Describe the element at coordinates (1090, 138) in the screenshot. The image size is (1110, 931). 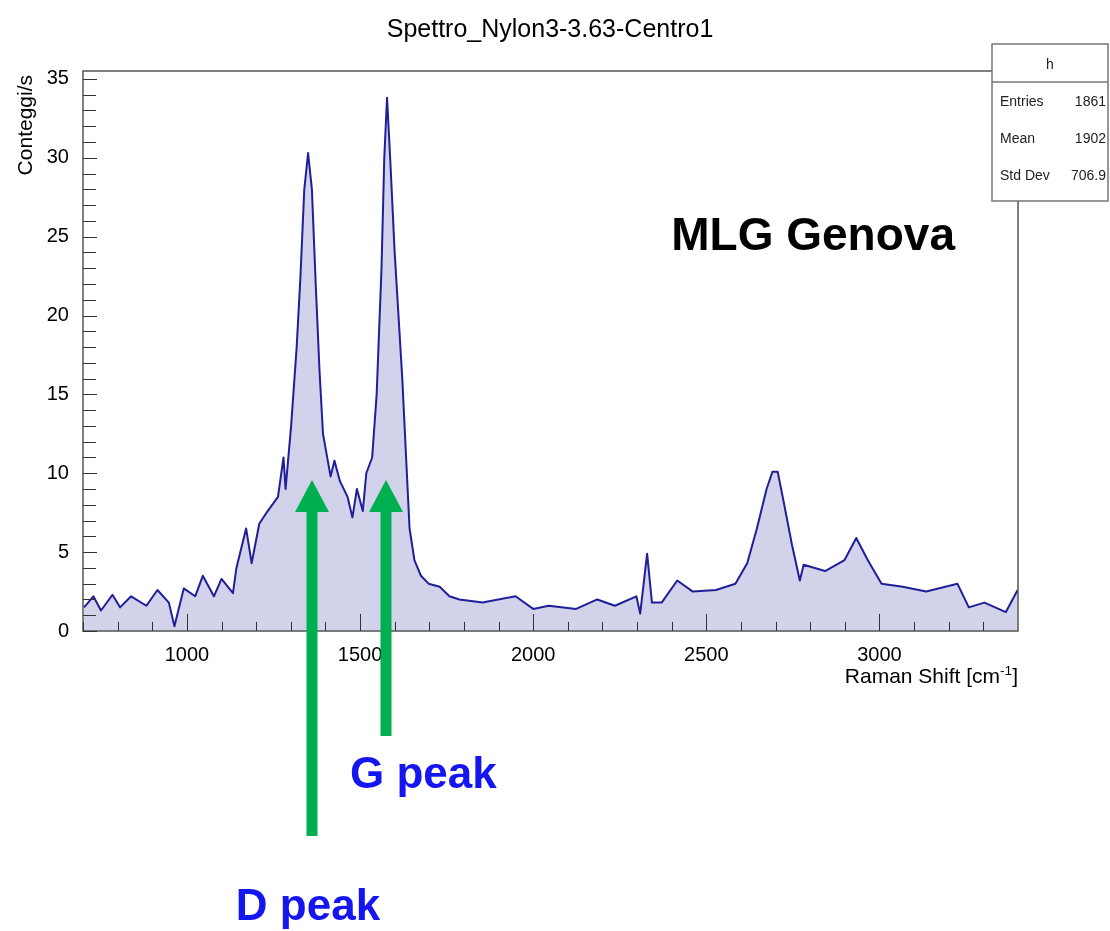
I see `text: 1902` at that location.